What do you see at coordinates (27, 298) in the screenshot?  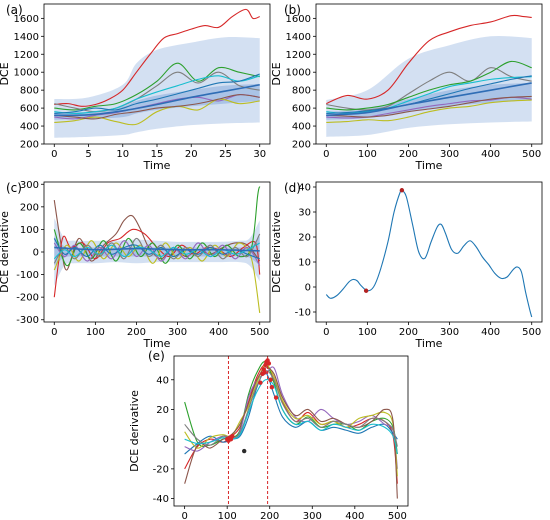 I see `y-tick-label: -200` at bounding box center [27, 298].